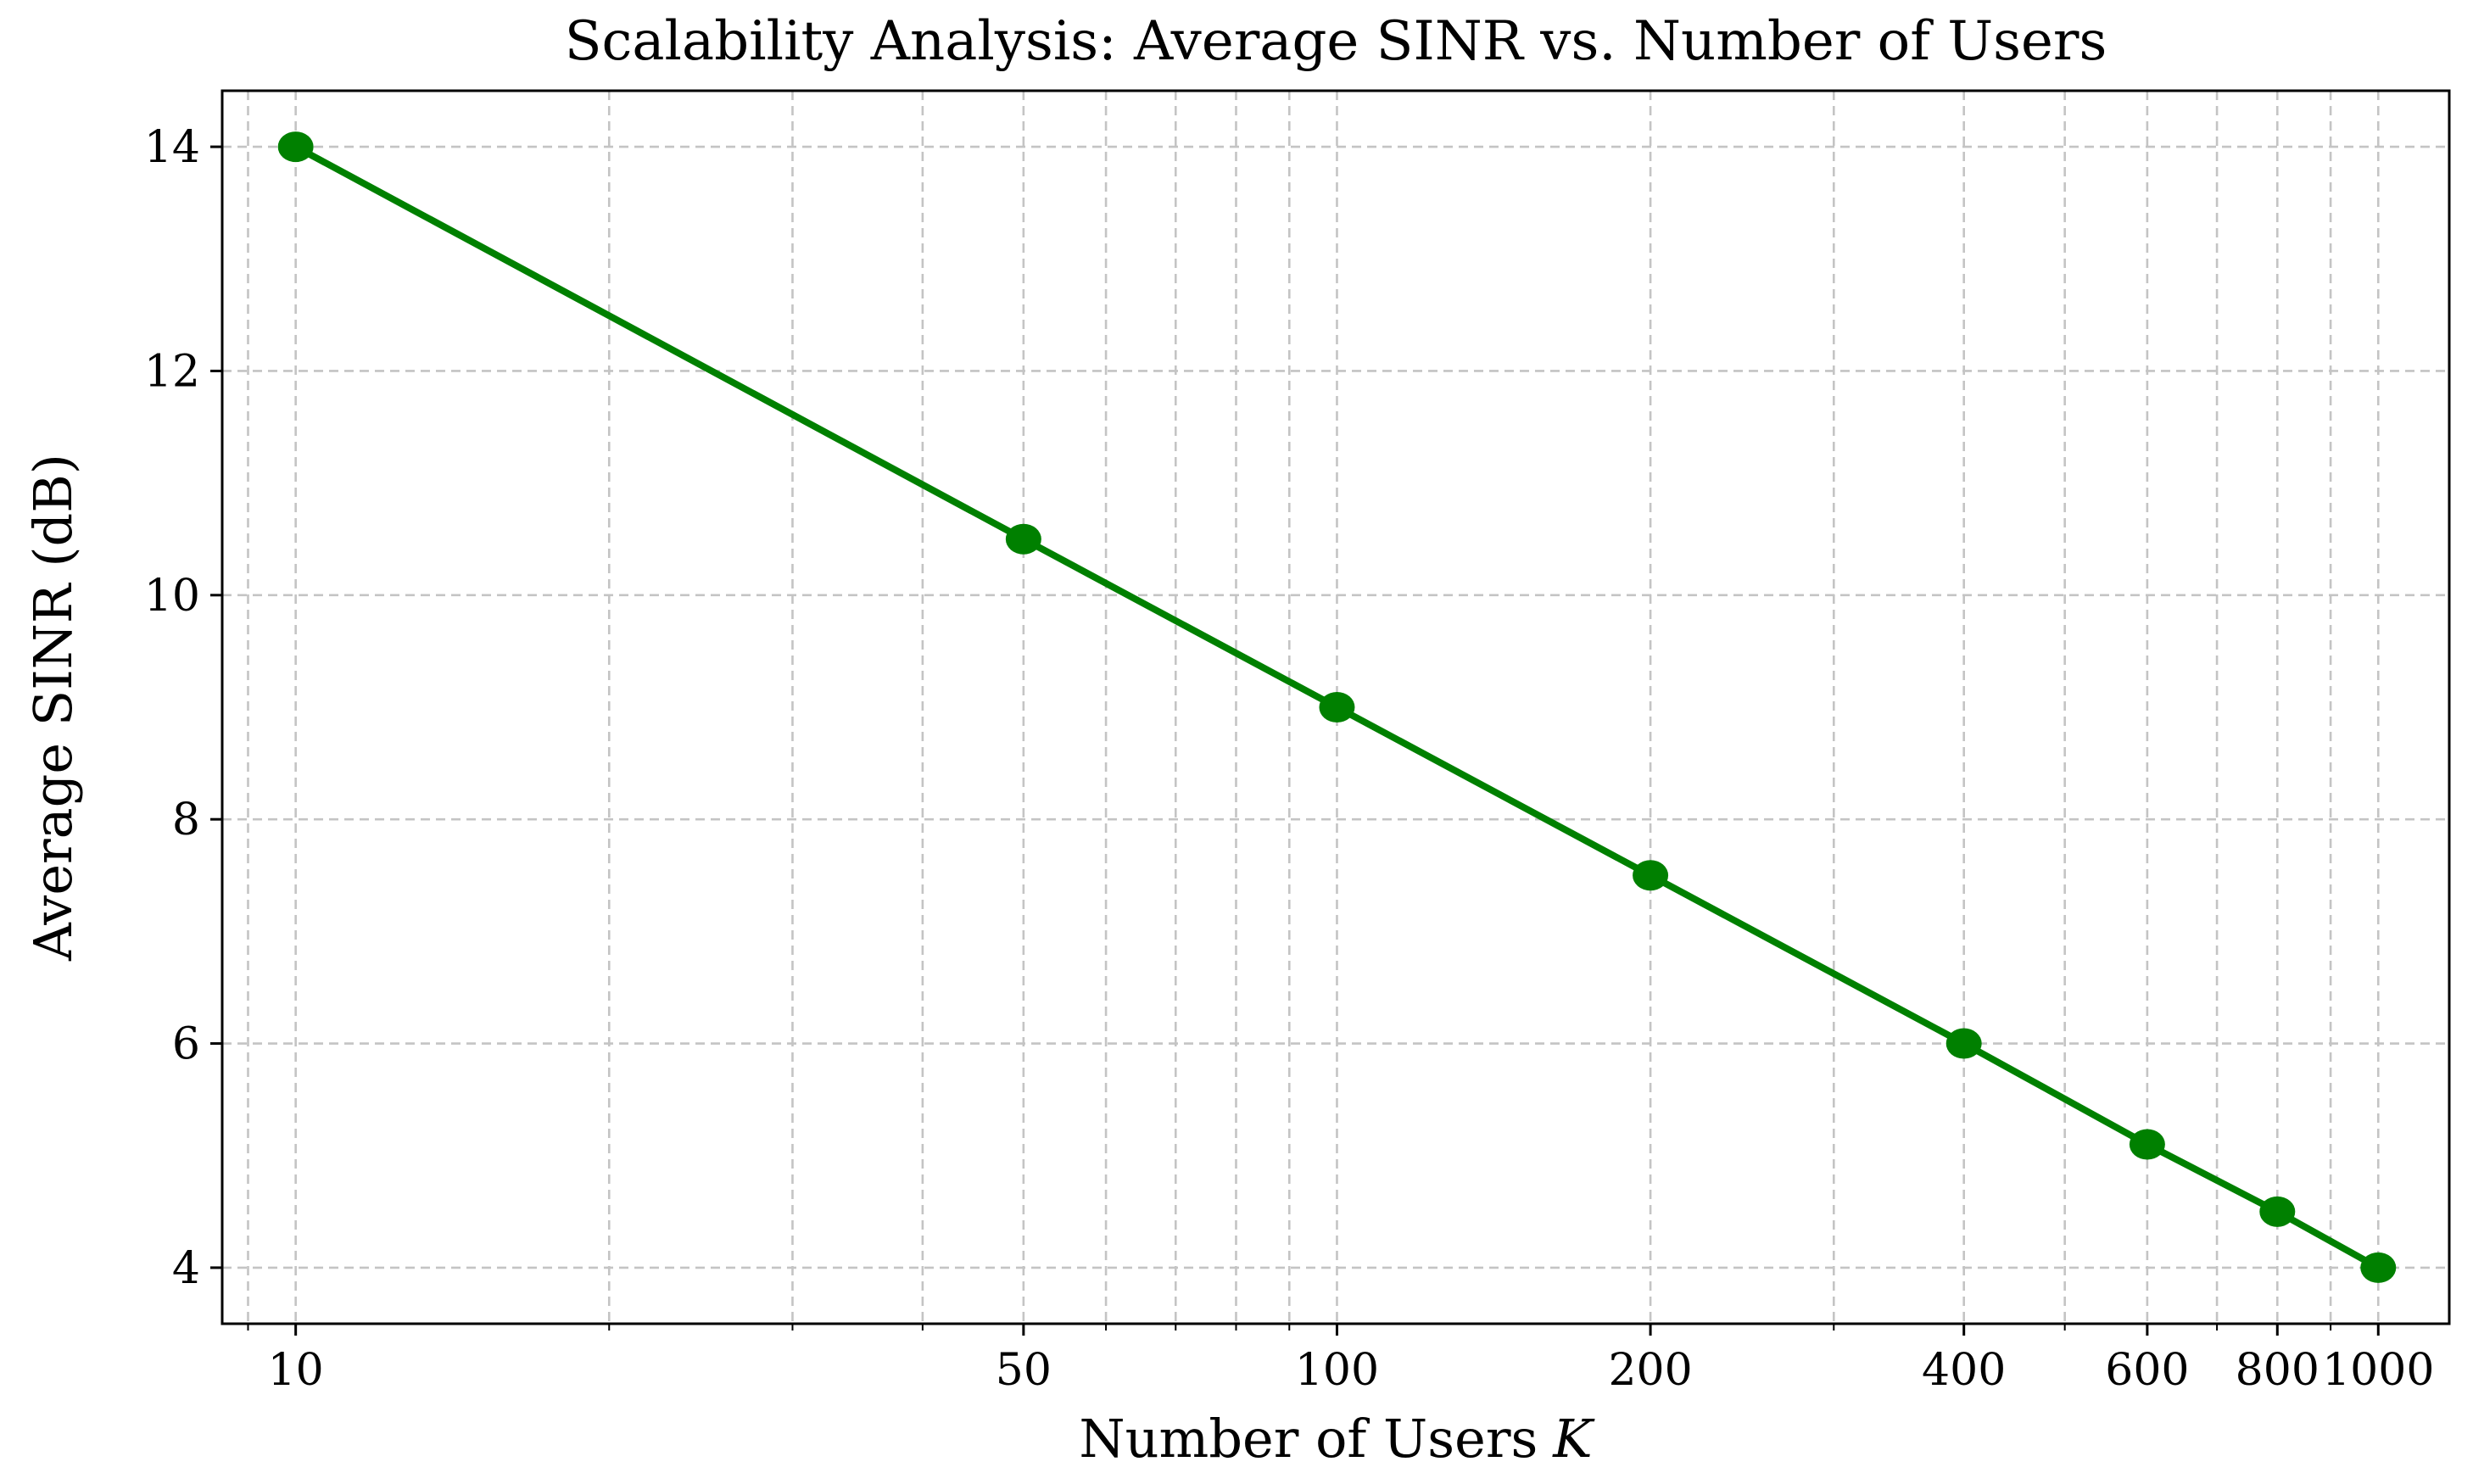 This screenshot has width=2473, height=1484. Describe the element at coordinates (1650, 1370) in the screenshot. I see `x-tick-label: 200` at that location.